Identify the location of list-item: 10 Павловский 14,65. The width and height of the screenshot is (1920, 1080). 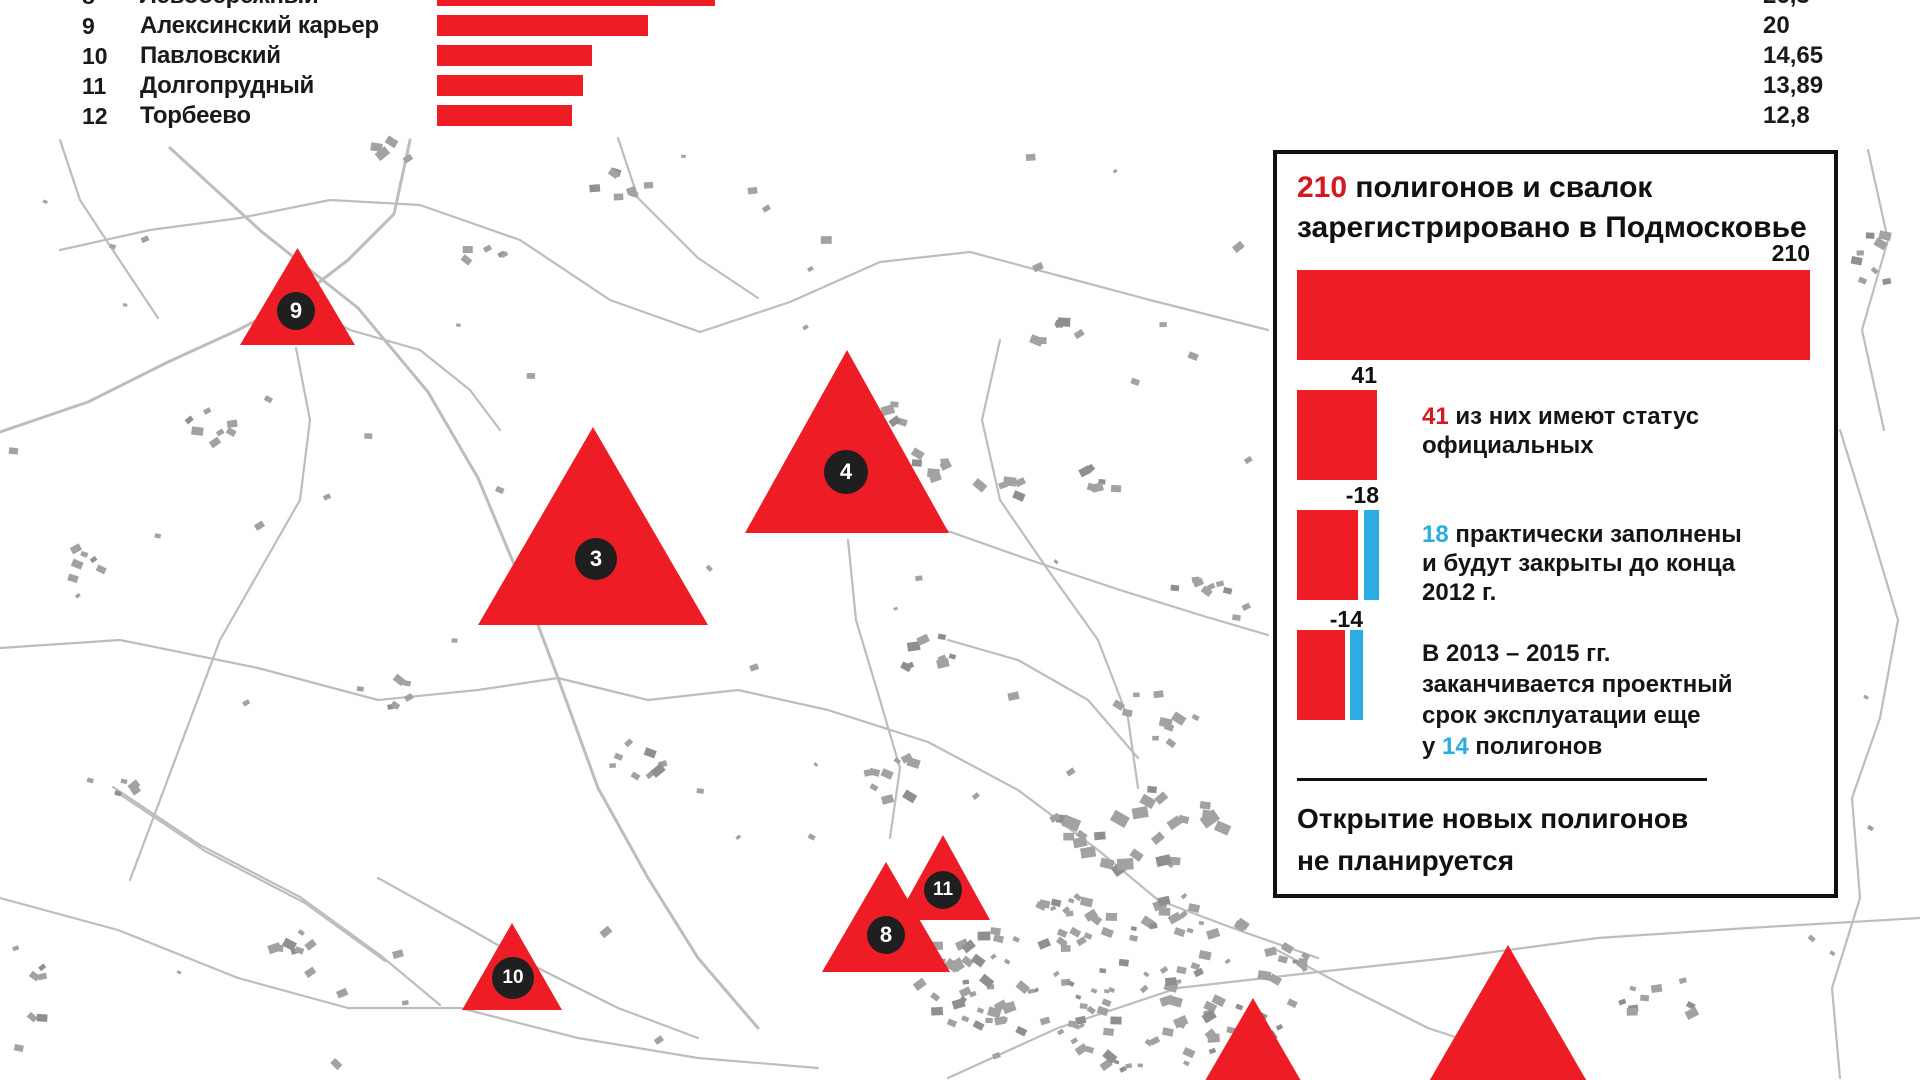
(960, 56).